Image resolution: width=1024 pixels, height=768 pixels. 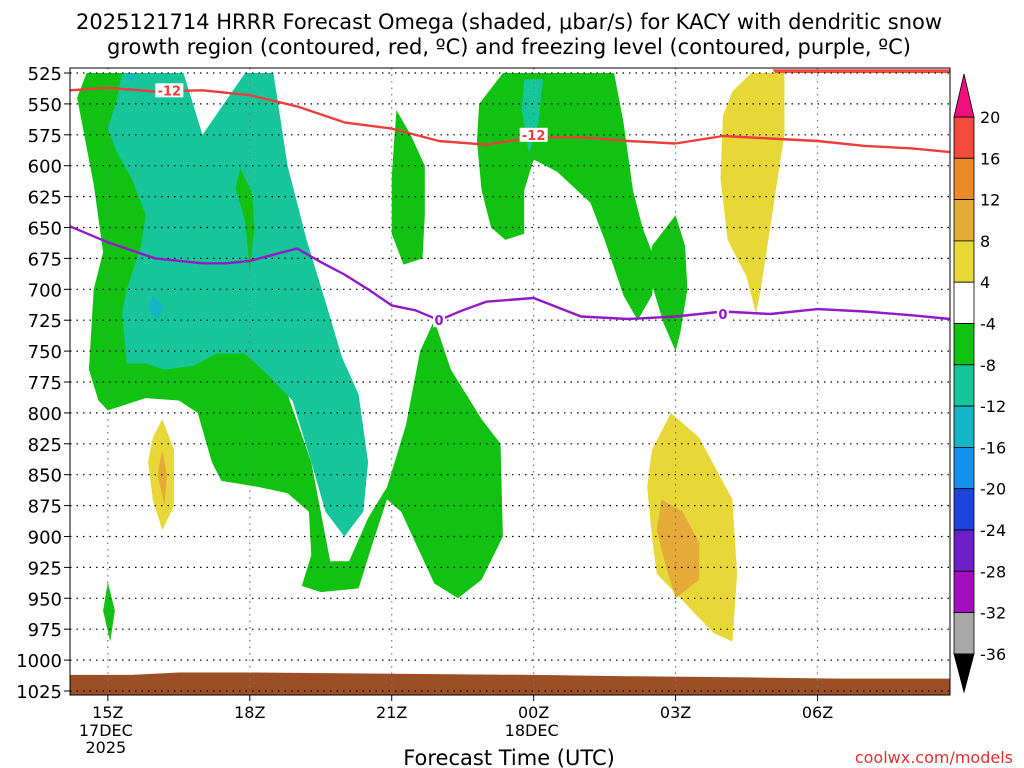 What do you see at coordinates (964, 385) in the screenshot?
I see `colorbar-swatch-m12_m8` at bounding box center [964, 385].